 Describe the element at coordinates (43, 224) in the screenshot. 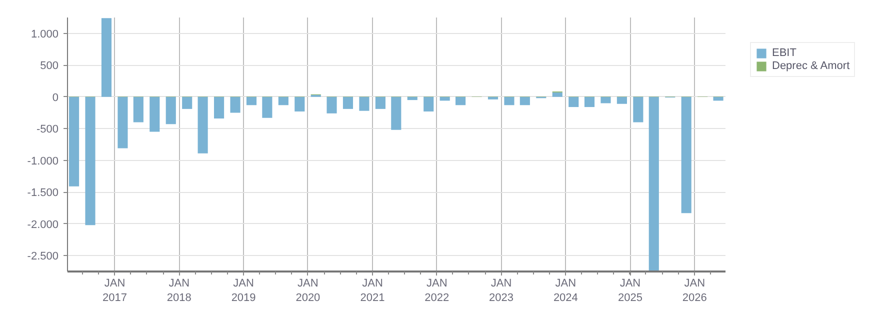

I see `y-tick-label: -2.000` at that location.